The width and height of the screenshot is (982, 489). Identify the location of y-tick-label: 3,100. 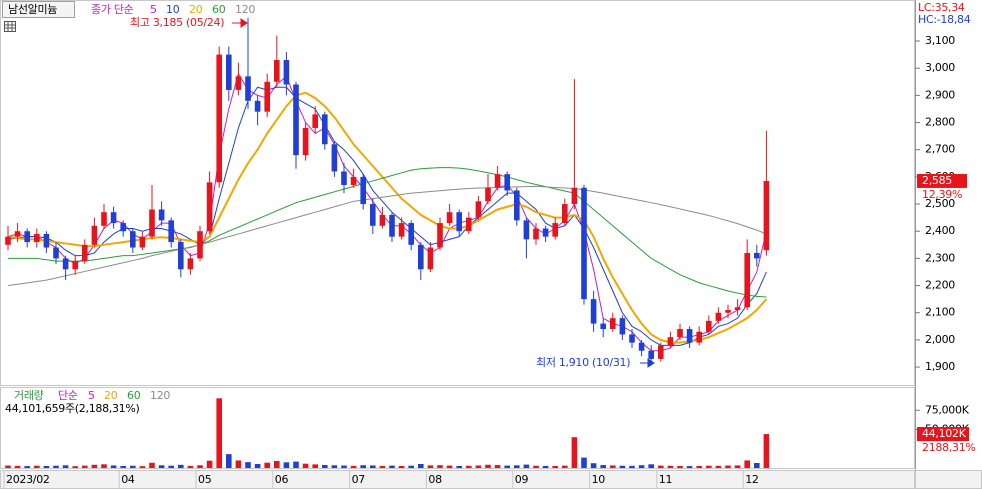
(940, 40).